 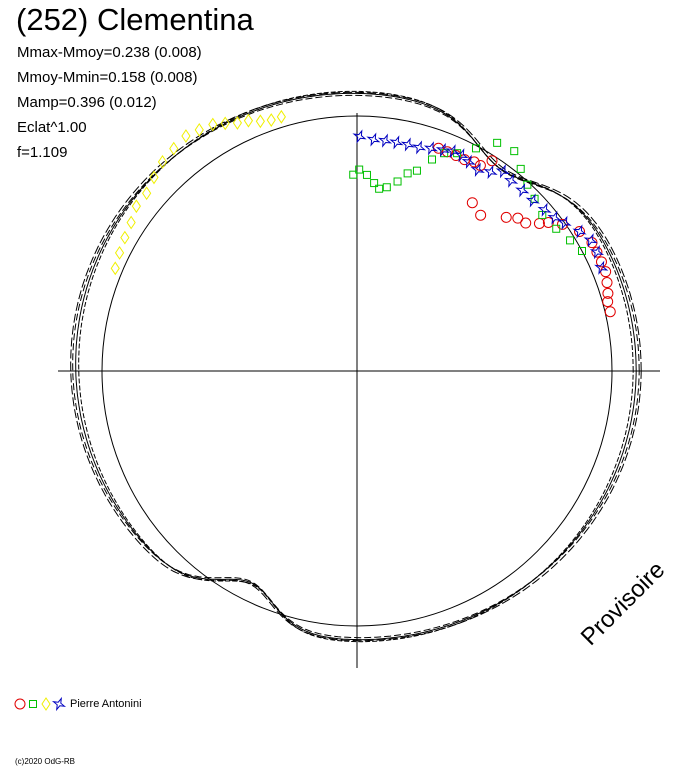 What do you see at coordinates (135, 19) in the screenshot?
I see `chart-title: (252) Clementina` at bounding box center [135, 19].